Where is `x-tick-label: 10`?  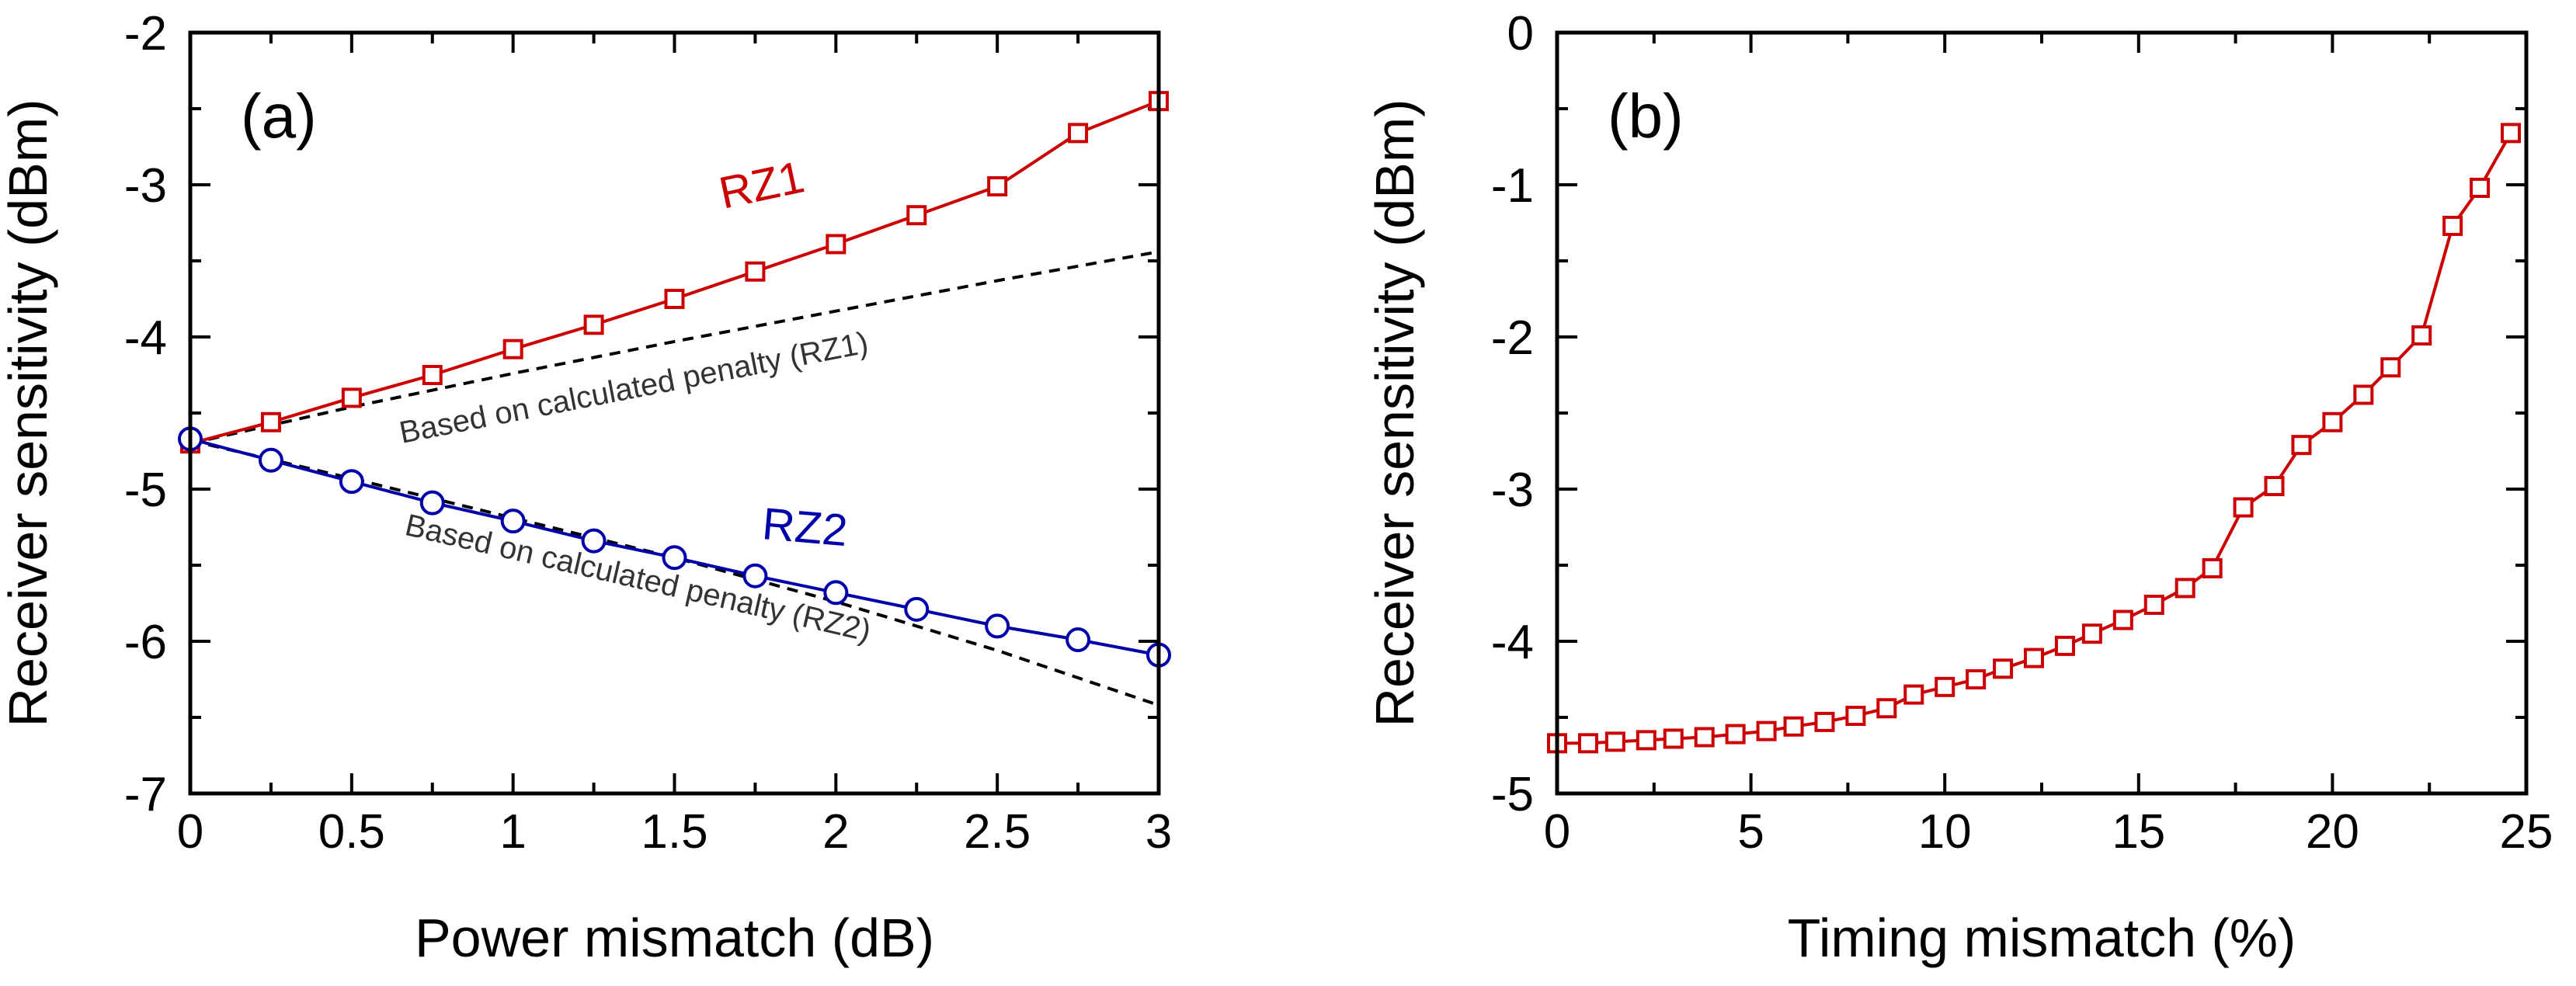
x-tick-label: 10 is located at coordinates (1945, 832).